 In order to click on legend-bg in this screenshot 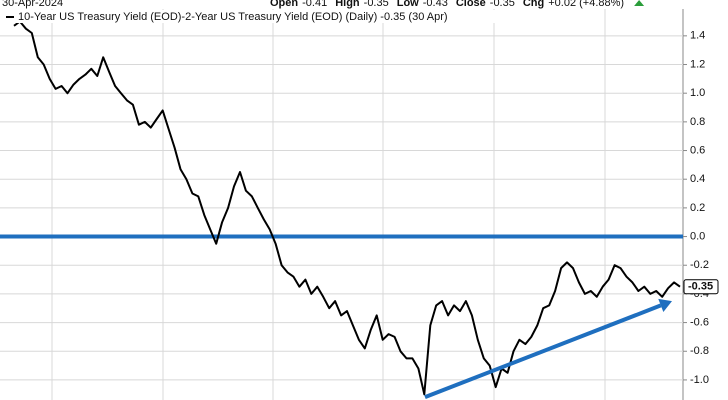, I will do `click(284, 16)`.